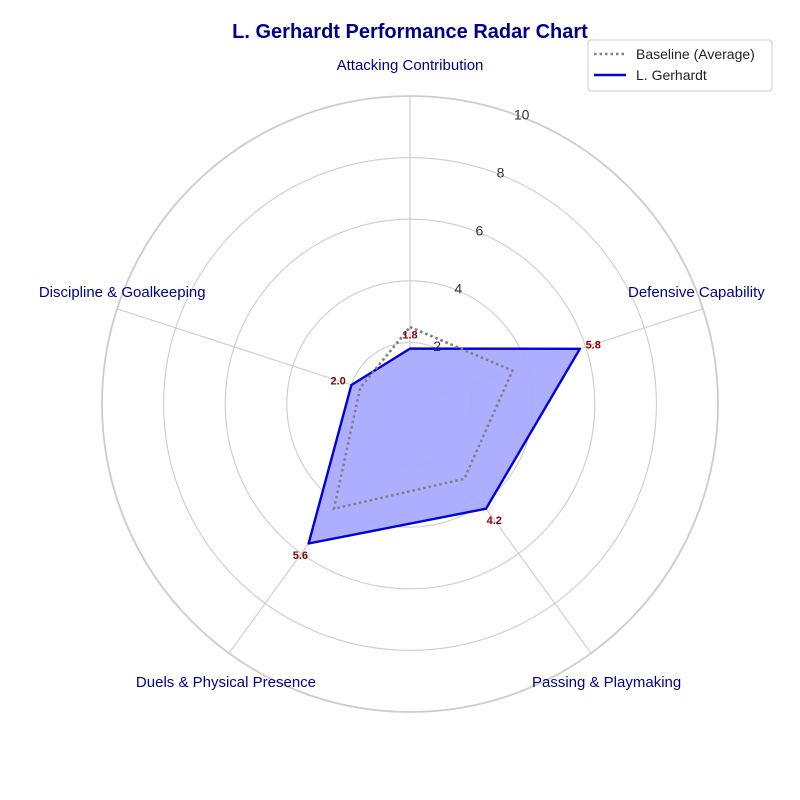 Image resolution: width=800 pixels, height=800 pixels. Describe the element at coordinates (696, 292) in the screenshot. I see `axis-label-defensive-capability: Defensive Capability` at that location.